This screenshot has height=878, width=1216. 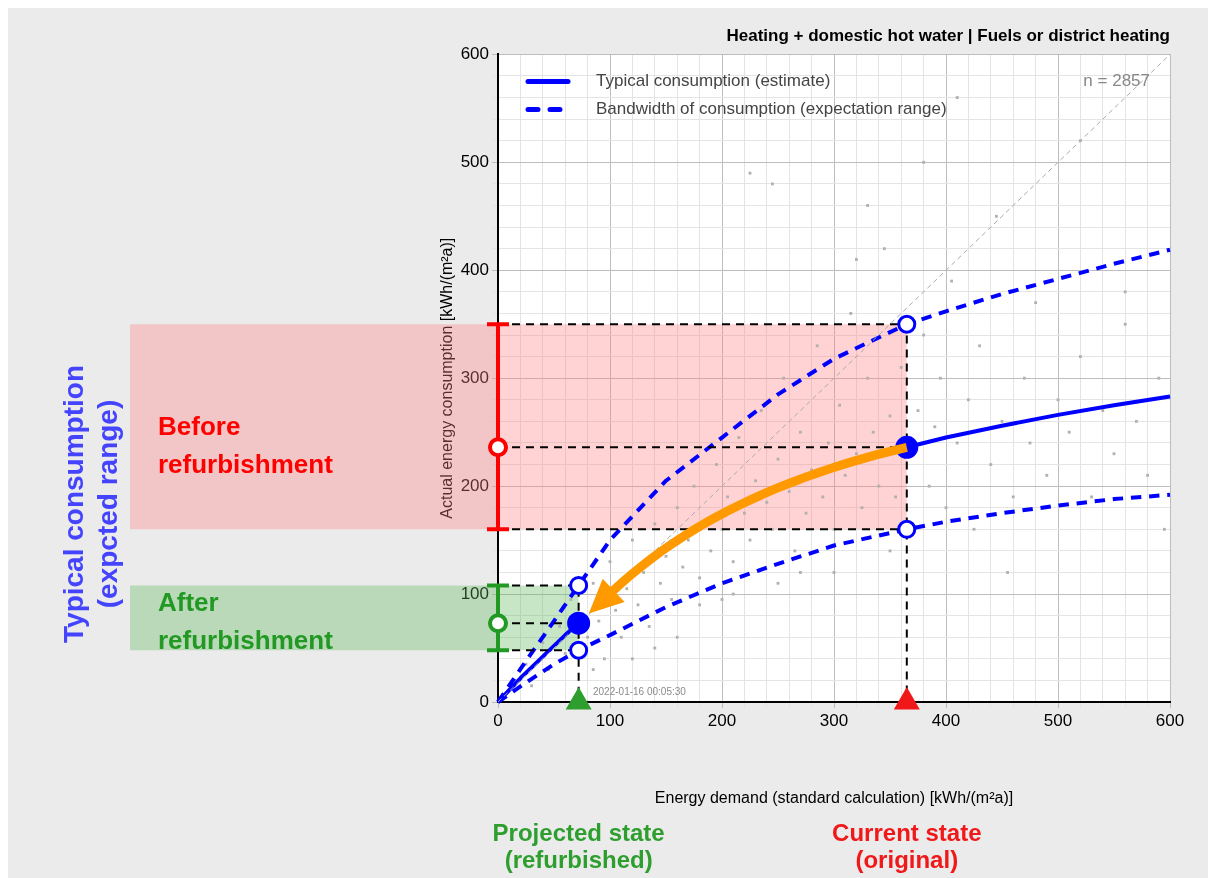 What do you see at coordinates (474, 377) in the screenshot?
I see `y-tick-label: 300` at bounding box center [474, 377].